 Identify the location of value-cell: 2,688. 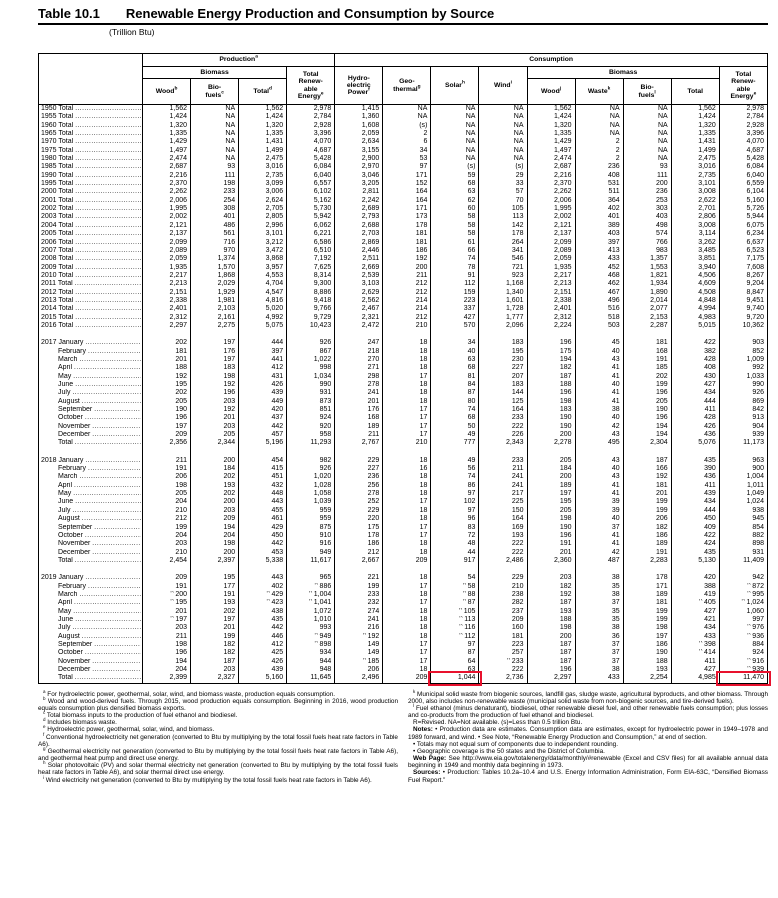
(359, 226).